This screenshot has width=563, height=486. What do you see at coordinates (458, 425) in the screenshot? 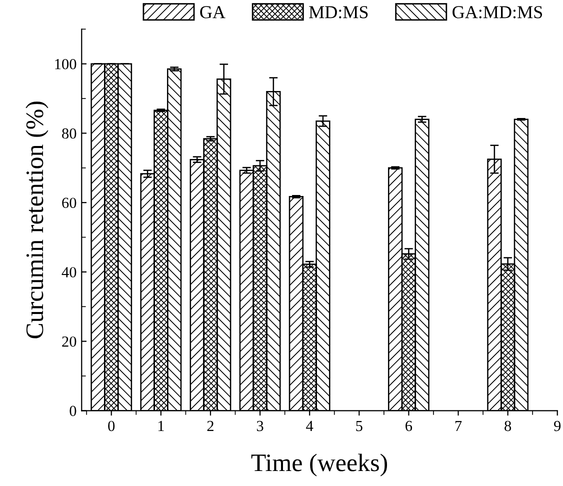
I see `x-tick-label: 7` at bounding box center [458, 425].